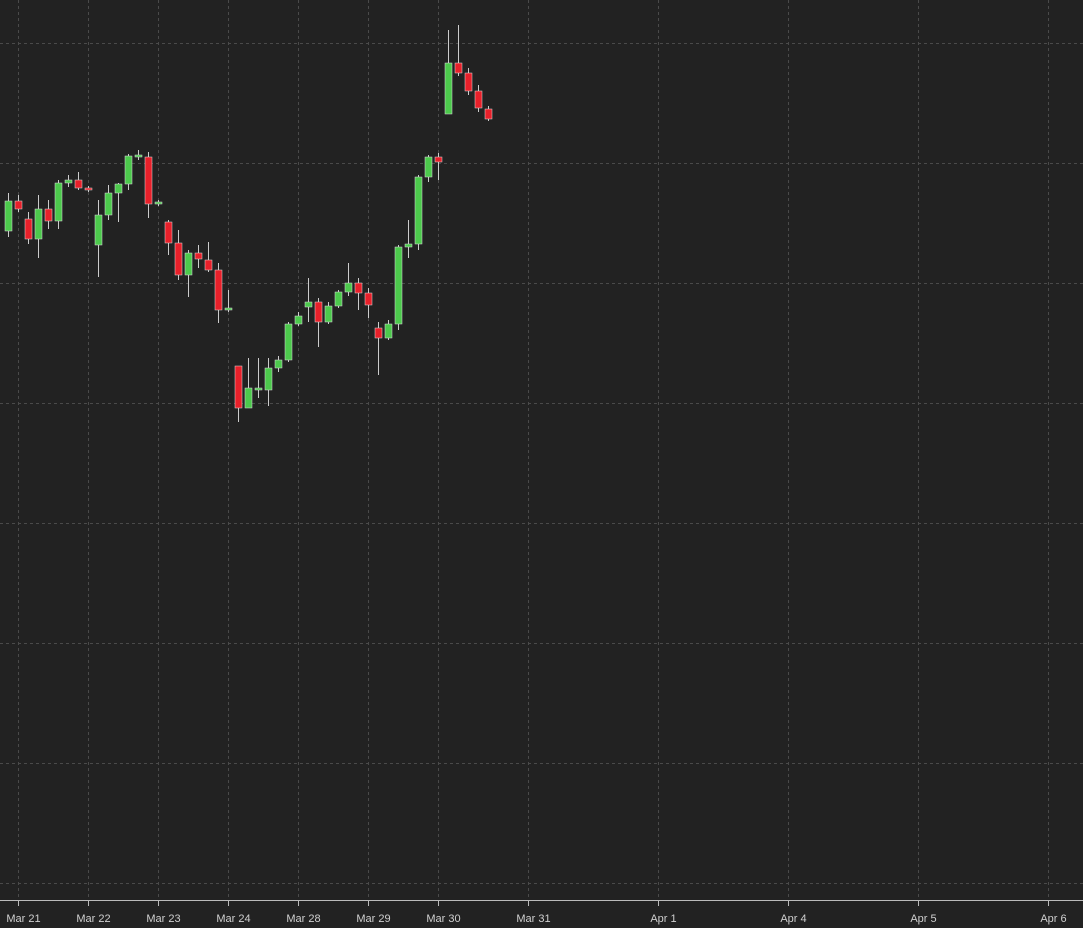 The image size is (1083, 928). What do you see at coordinates (443, 919) in the screenshot?
I see `x-tick-label: Mar 30` at bounding box center [443, 919].